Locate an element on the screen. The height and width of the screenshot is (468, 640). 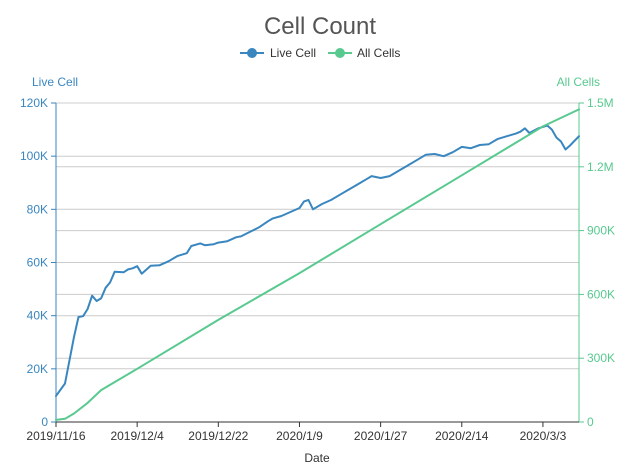
left-tick-label: 100K is located at coordinates (34, 156).